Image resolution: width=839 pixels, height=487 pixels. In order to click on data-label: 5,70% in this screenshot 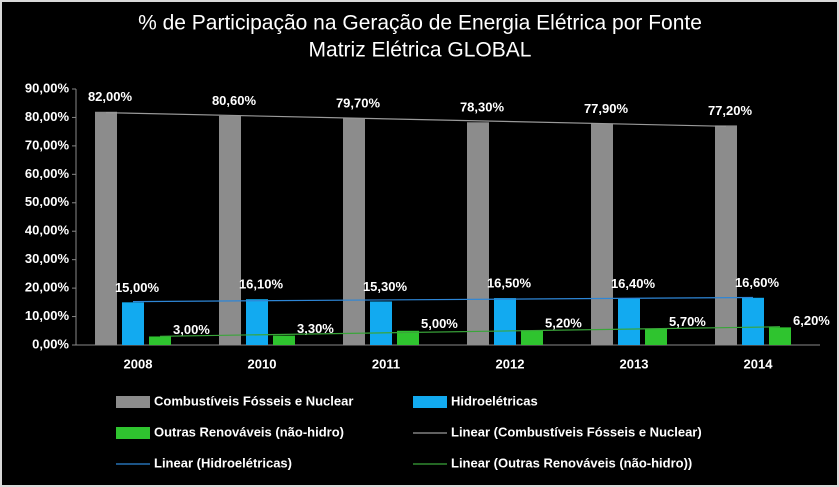, I will do `click(687, 321)`.